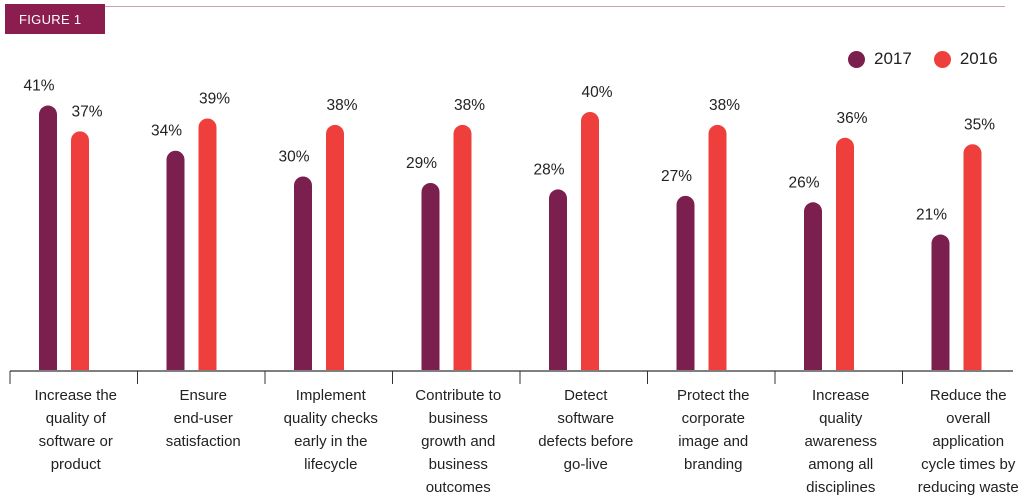 This screenshot has width=1024, height=499. Describe the element at coordinates (586, 430) in the screenshot. I see `category-label: Detect software defects before go-live` at that location.